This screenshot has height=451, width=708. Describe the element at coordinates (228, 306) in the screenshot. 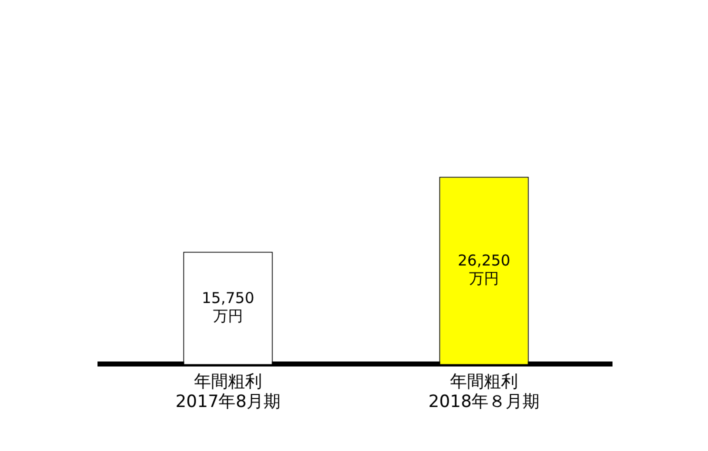

I see `data-label: 15,750 万円` at that location.